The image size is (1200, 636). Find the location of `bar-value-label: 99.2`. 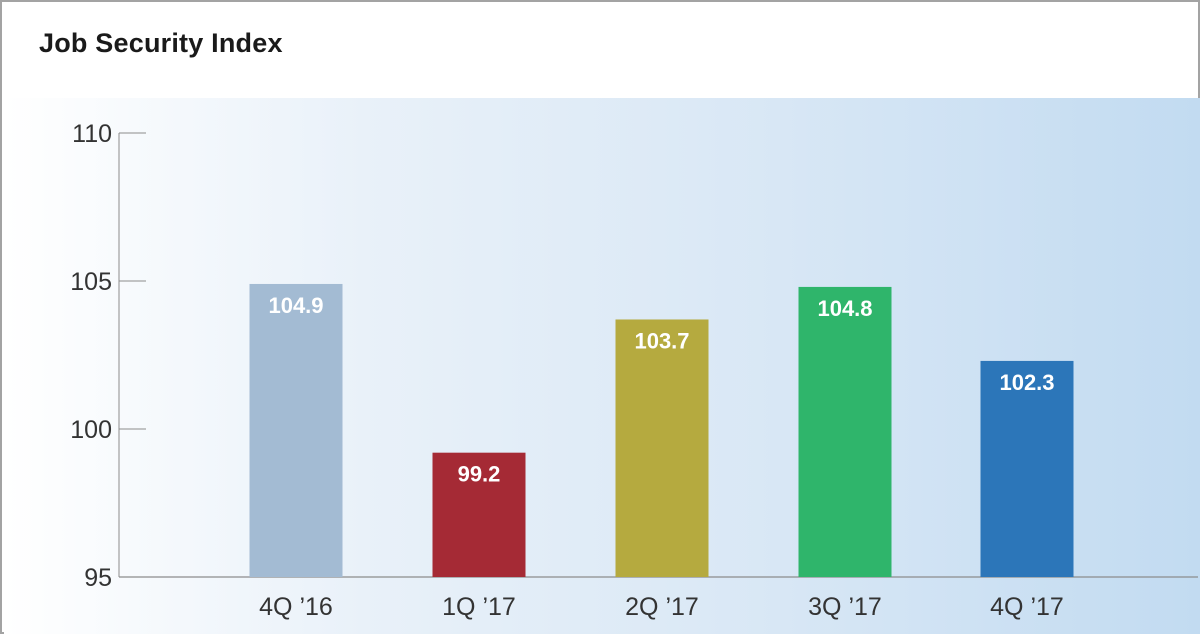

bar-value-label: 99.2 is located at coordinates (479, 474).